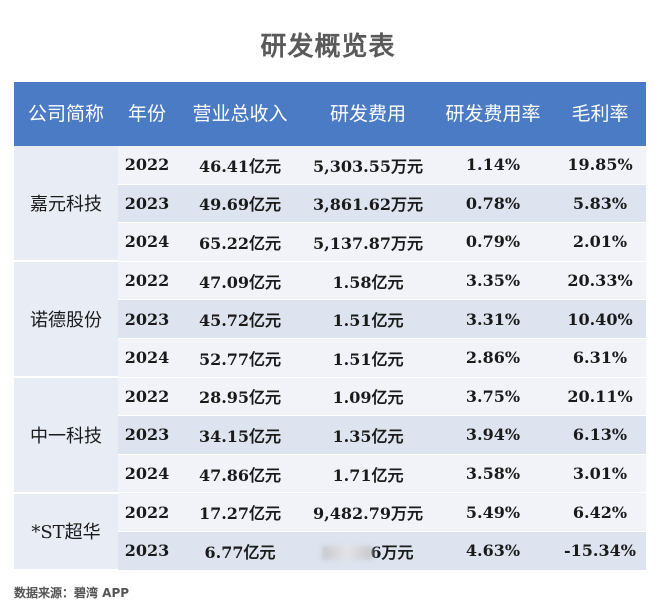 This screenshot has width=656, height=606. I want to click on gross-margin-cell: 19.85%, so click(600, 165).